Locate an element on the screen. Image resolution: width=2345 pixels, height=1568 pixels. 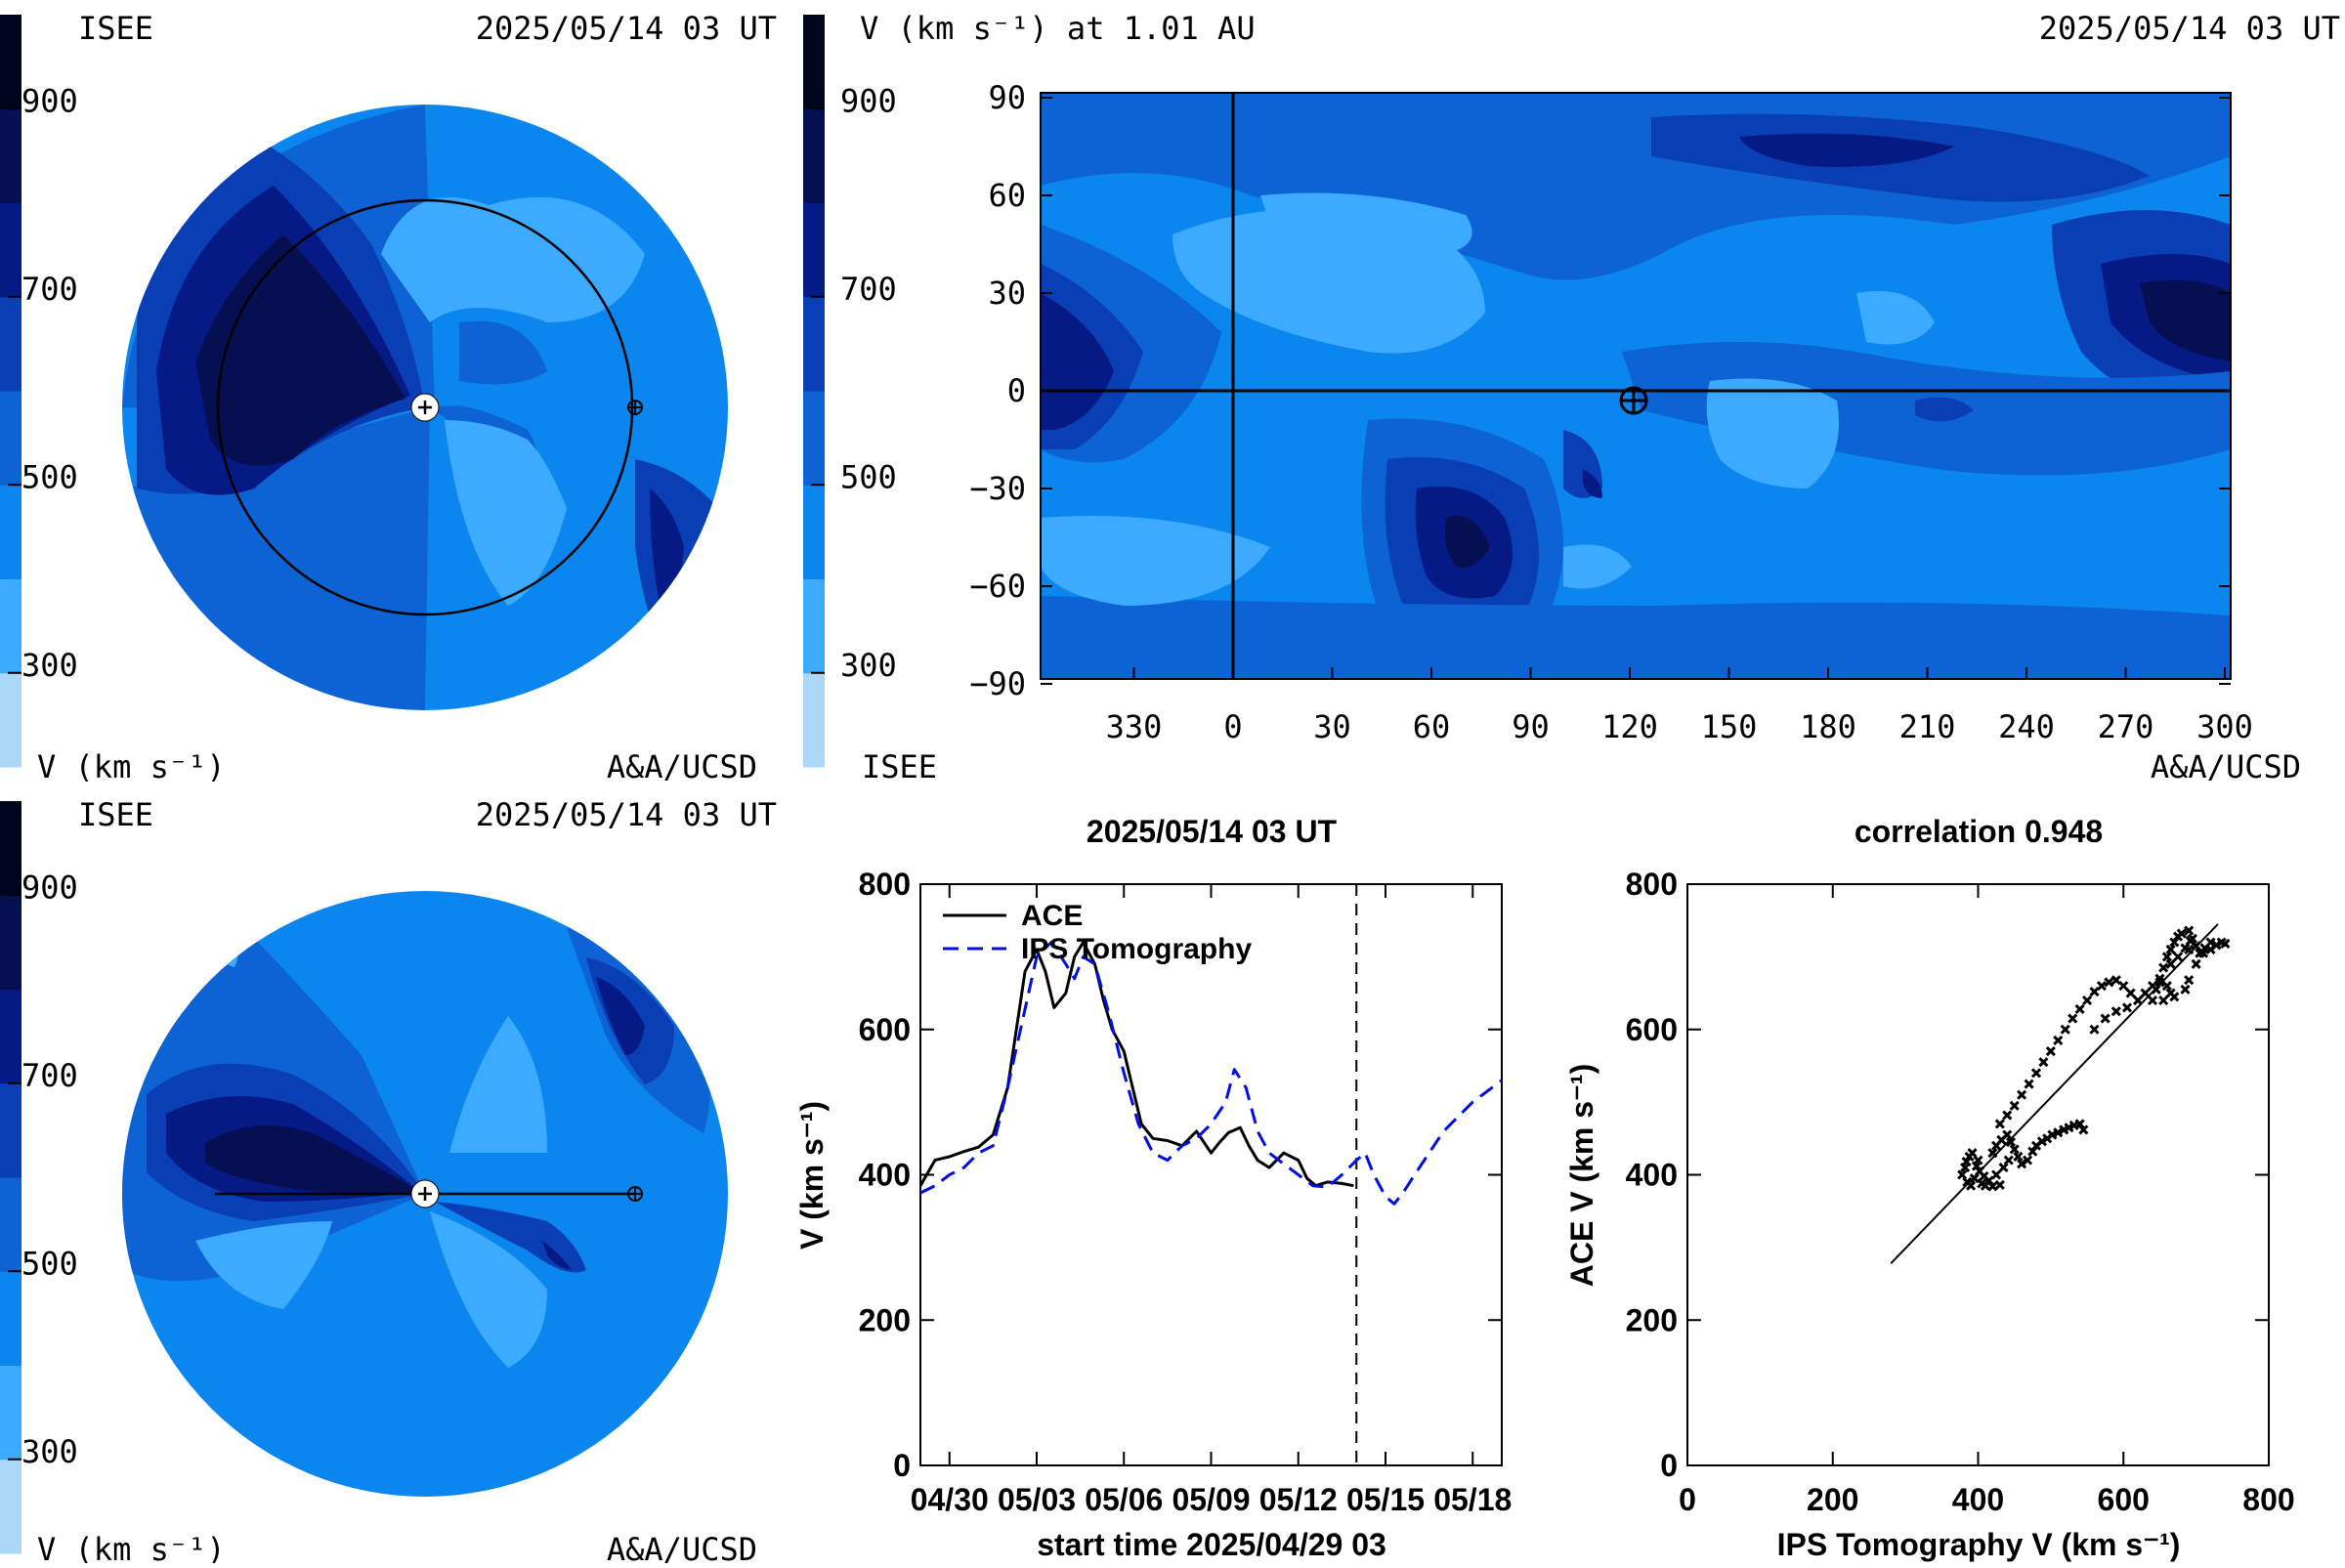
colorbar-bottom-left: 900 700 500 300 is located at coordinates (39, 1177).